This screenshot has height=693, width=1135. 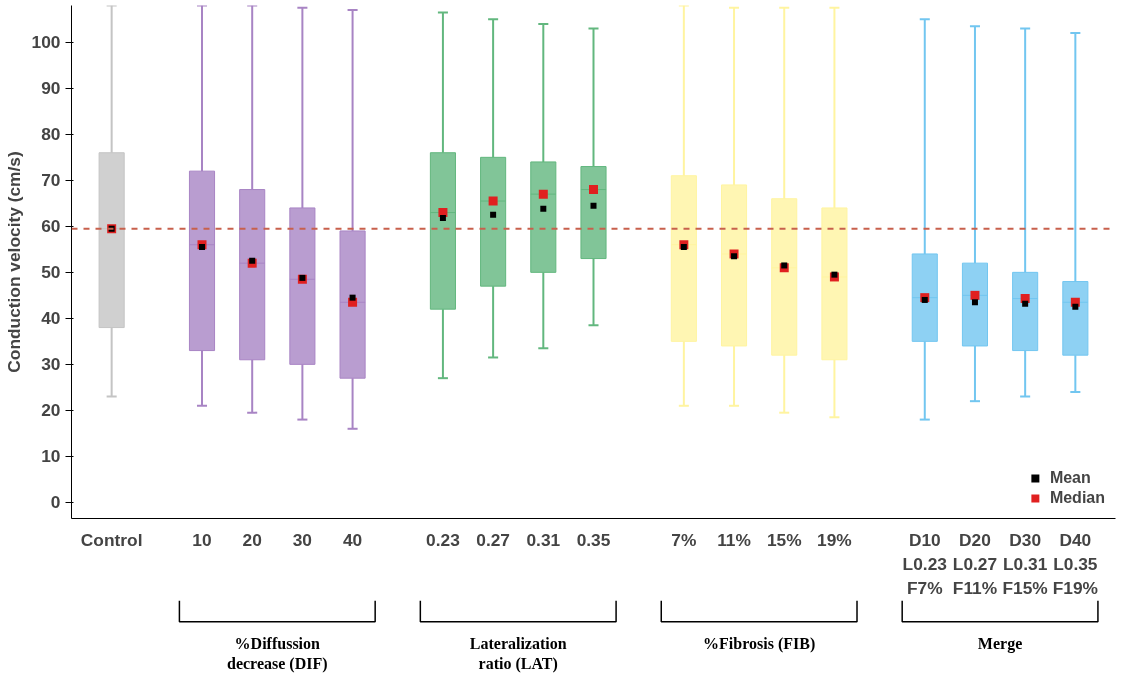 I want to click on x-tick-label: 19%, so click(x=834, y=539).